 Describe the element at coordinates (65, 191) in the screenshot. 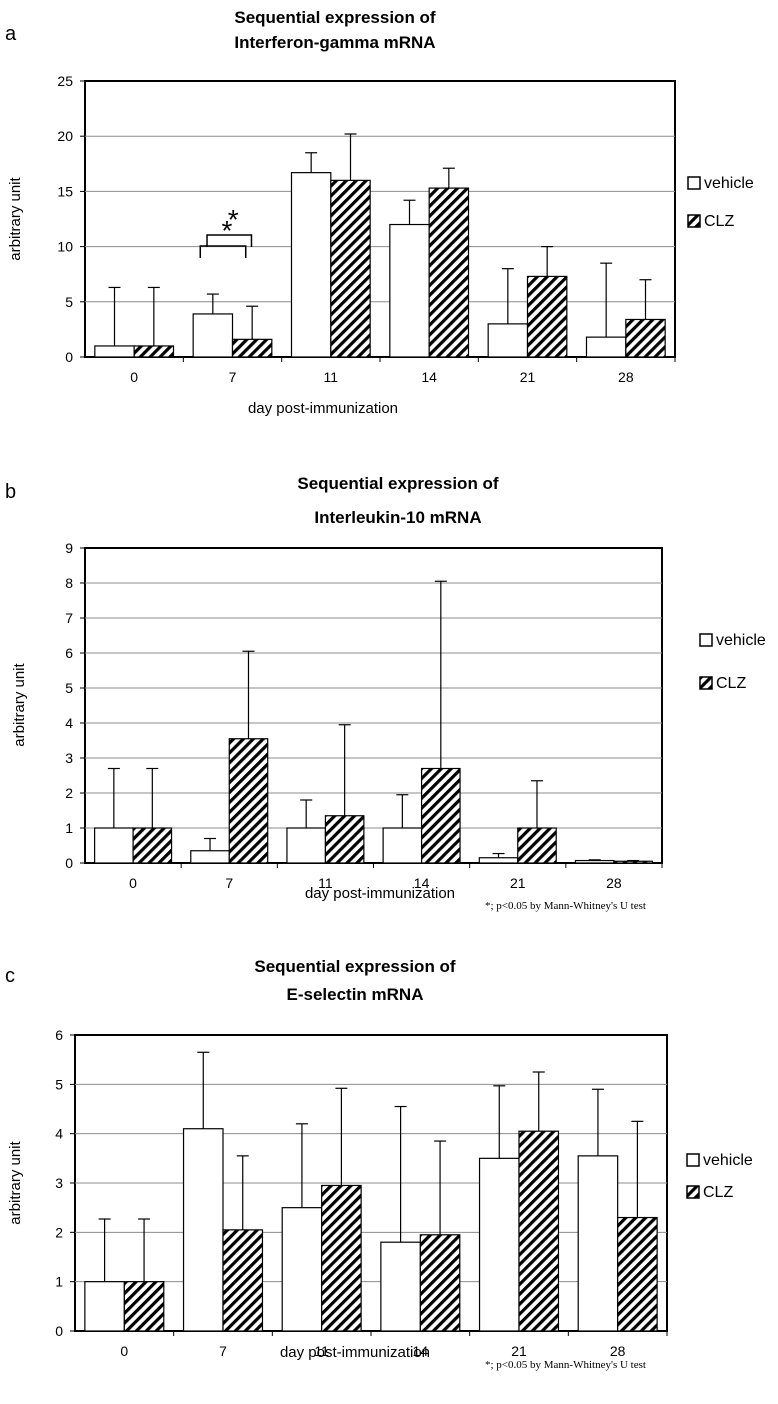

I see `y-tick-label: 15` at that location.